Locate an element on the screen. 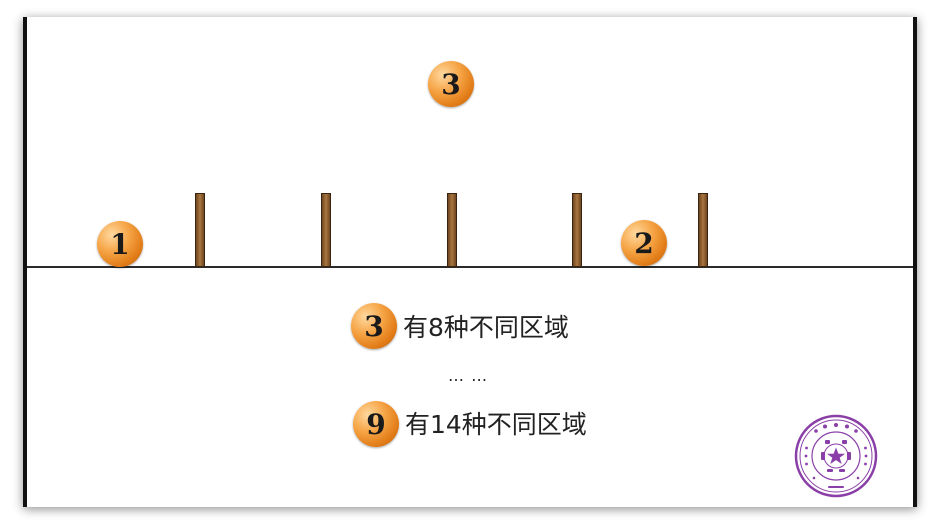 This screenshot has width=941, height=532. statement-2-text: 有14种不同区域 is located at coordinates (496, 424).